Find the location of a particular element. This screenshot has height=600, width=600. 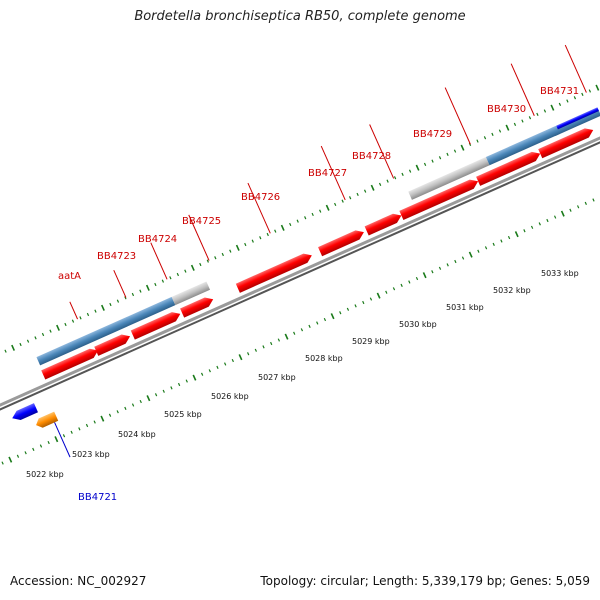

gene-arrow-BB4724 is located at coordinates (156, 324).